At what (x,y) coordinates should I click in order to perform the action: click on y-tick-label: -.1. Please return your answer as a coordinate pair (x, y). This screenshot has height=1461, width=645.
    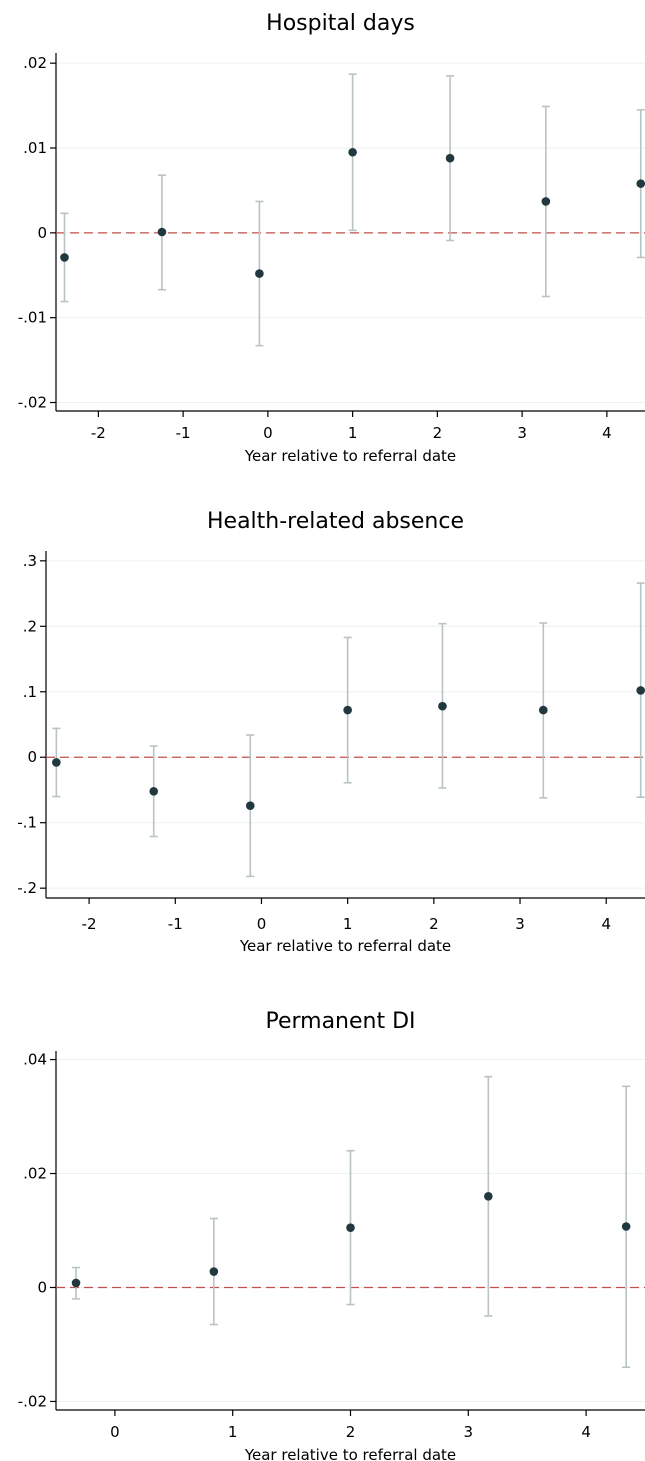
    Looking at the image, I should click on (27, 823).